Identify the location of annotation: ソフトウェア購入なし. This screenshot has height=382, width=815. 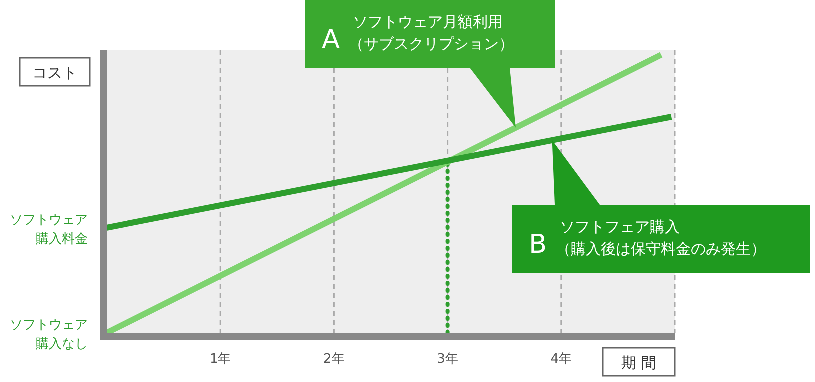
(49, 335).